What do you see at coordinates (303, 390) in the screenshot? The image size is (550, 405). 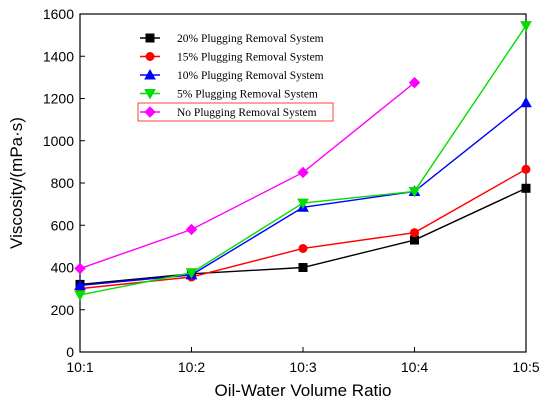 I see `x-axis-title: Oil-Water Volume Ratio` at bounding box center [303, 390].